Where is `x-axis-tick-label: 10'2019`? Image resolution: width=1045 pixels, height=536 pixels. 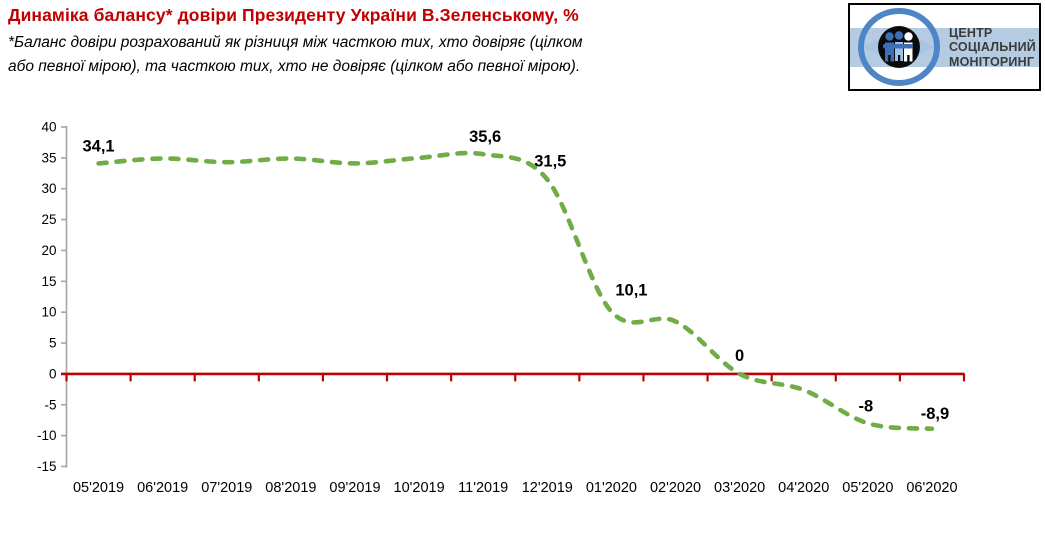
x-axis-tick-label: 10'2019 is located at coordinates (419, 488).